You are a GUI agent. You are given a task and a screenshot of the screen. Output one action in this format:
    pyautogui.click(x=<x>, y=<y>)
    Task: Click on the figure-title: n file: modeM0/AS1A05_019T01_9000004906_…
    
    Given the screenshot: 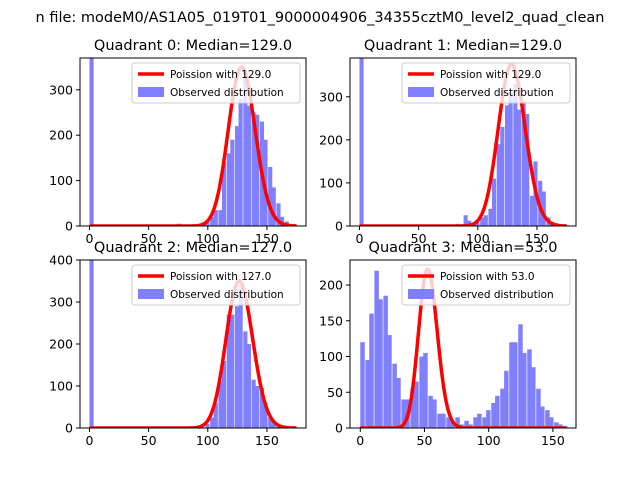 What is the action you would take?
    pyautogui.click(x=320, y=18)
    